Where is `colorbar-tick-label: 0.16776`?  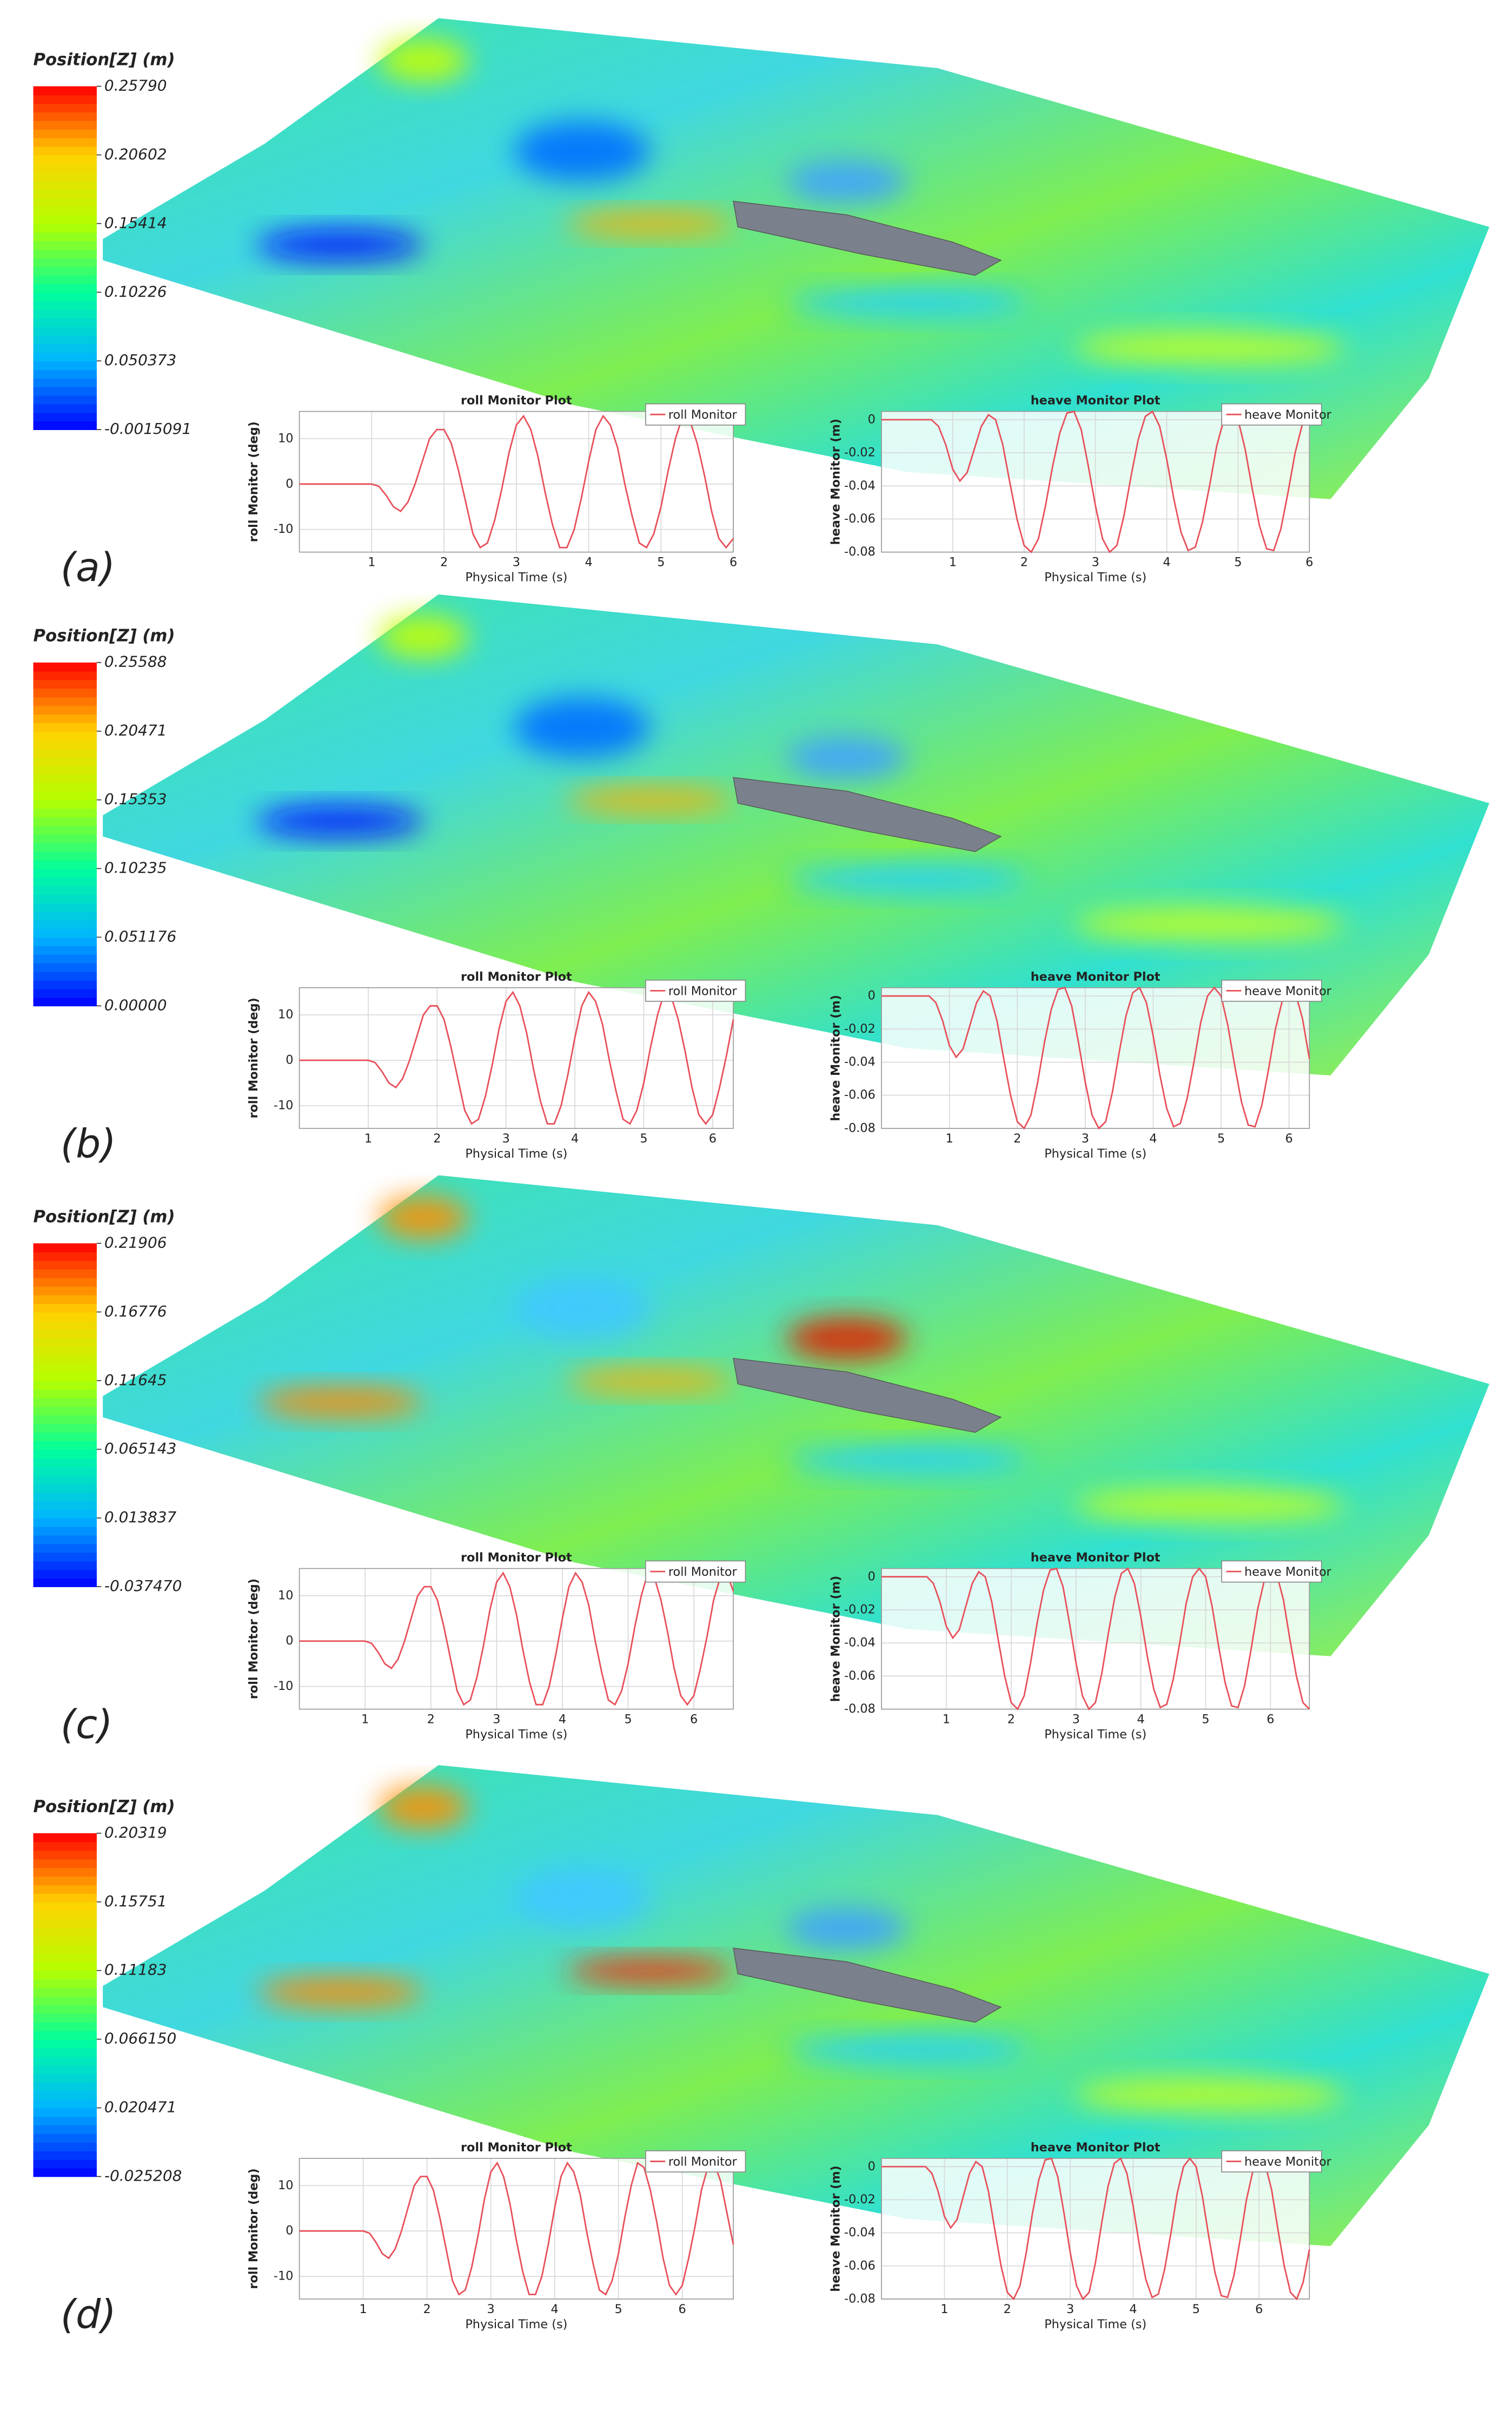 colorbar-tick-label: 0.16776 is located at coordinates (136, 1311).